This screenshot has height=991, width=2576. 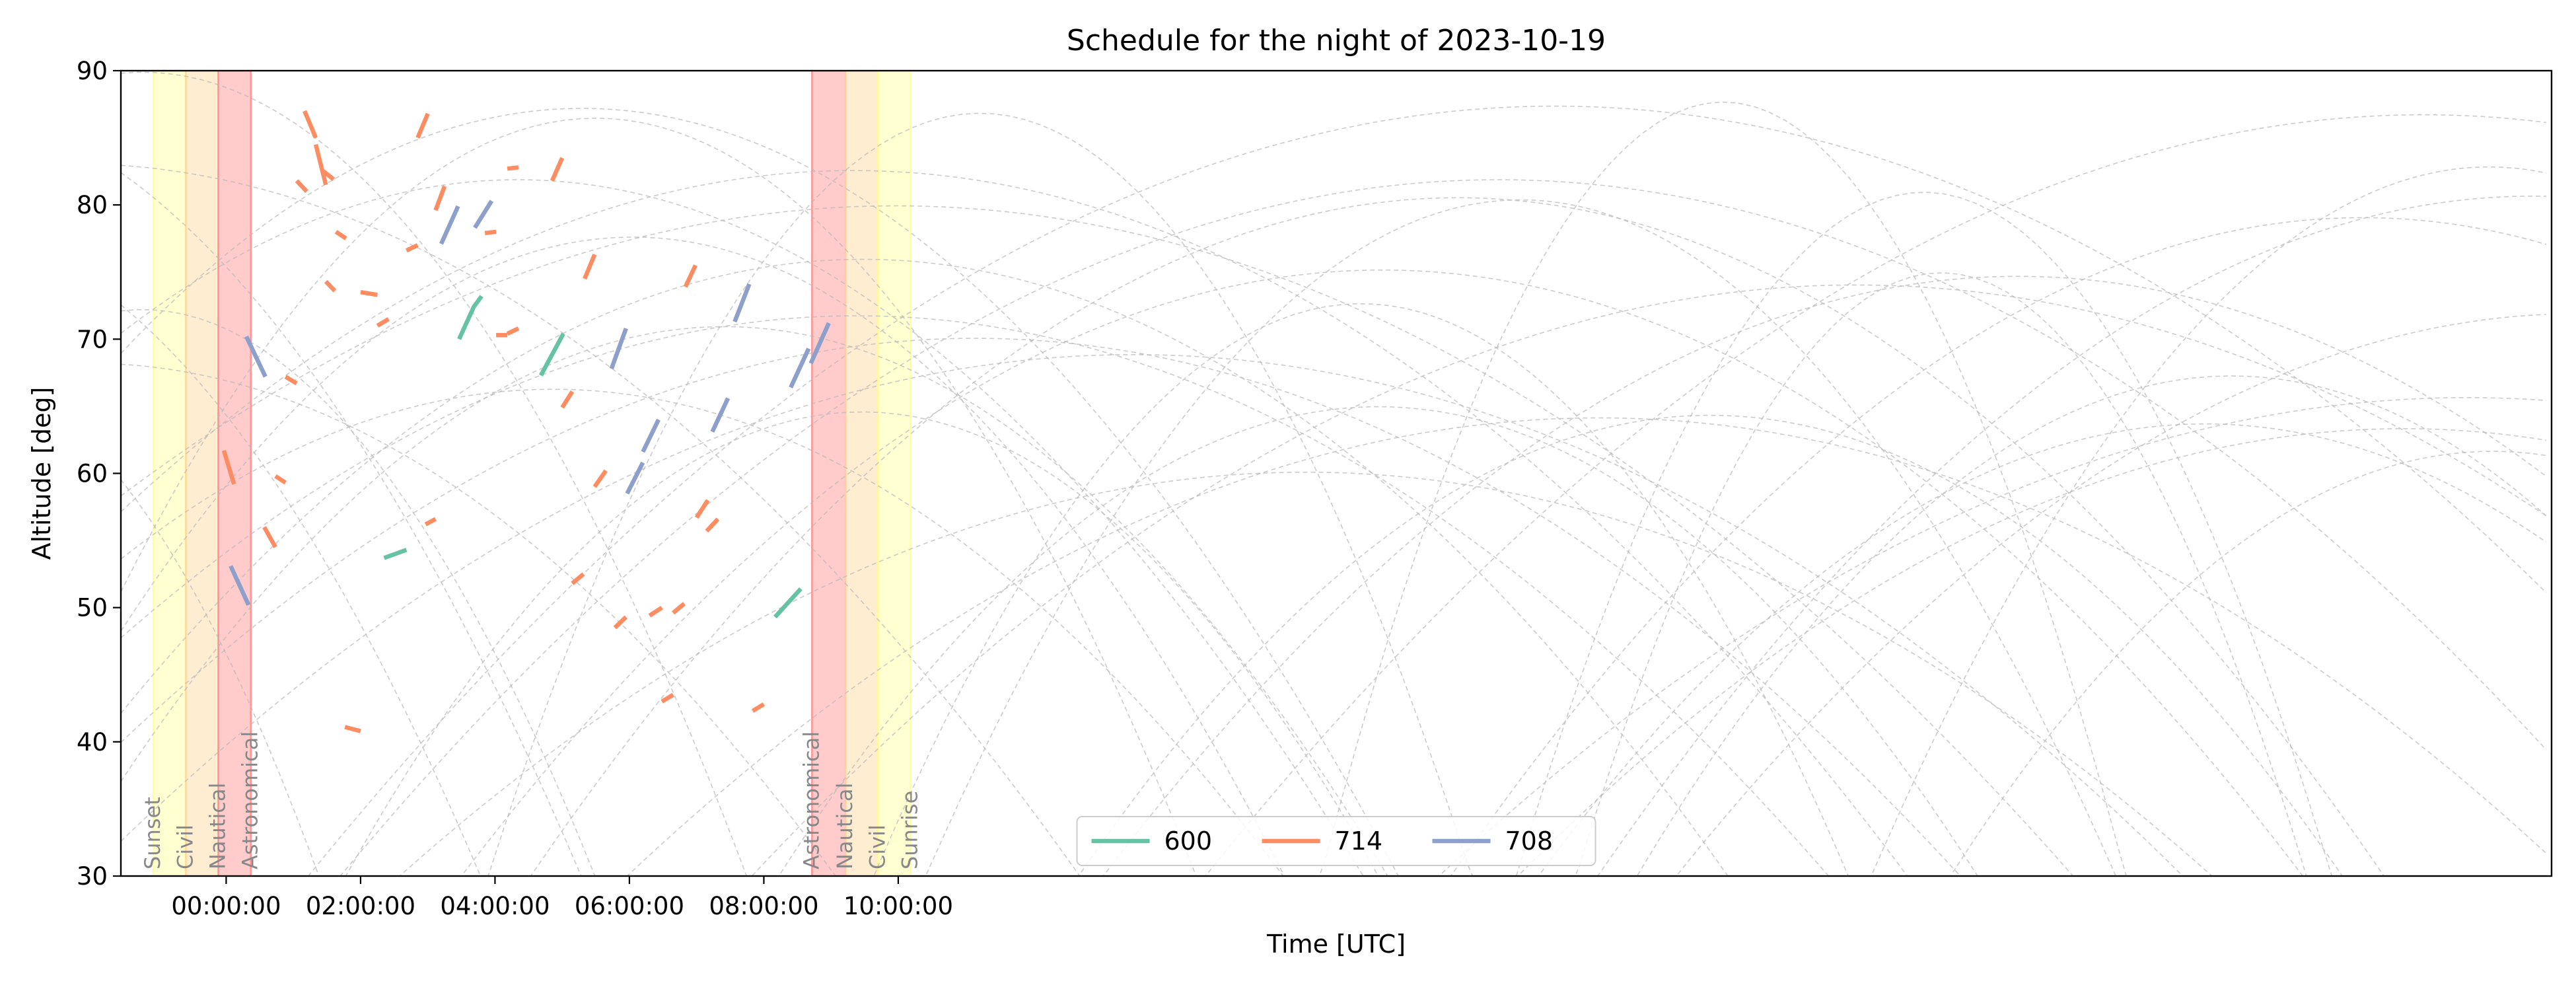 What do you see at coordinates (93, 205) in the screenshot?
I see `y-tick-label: 80` at bounding box center [93, 205].